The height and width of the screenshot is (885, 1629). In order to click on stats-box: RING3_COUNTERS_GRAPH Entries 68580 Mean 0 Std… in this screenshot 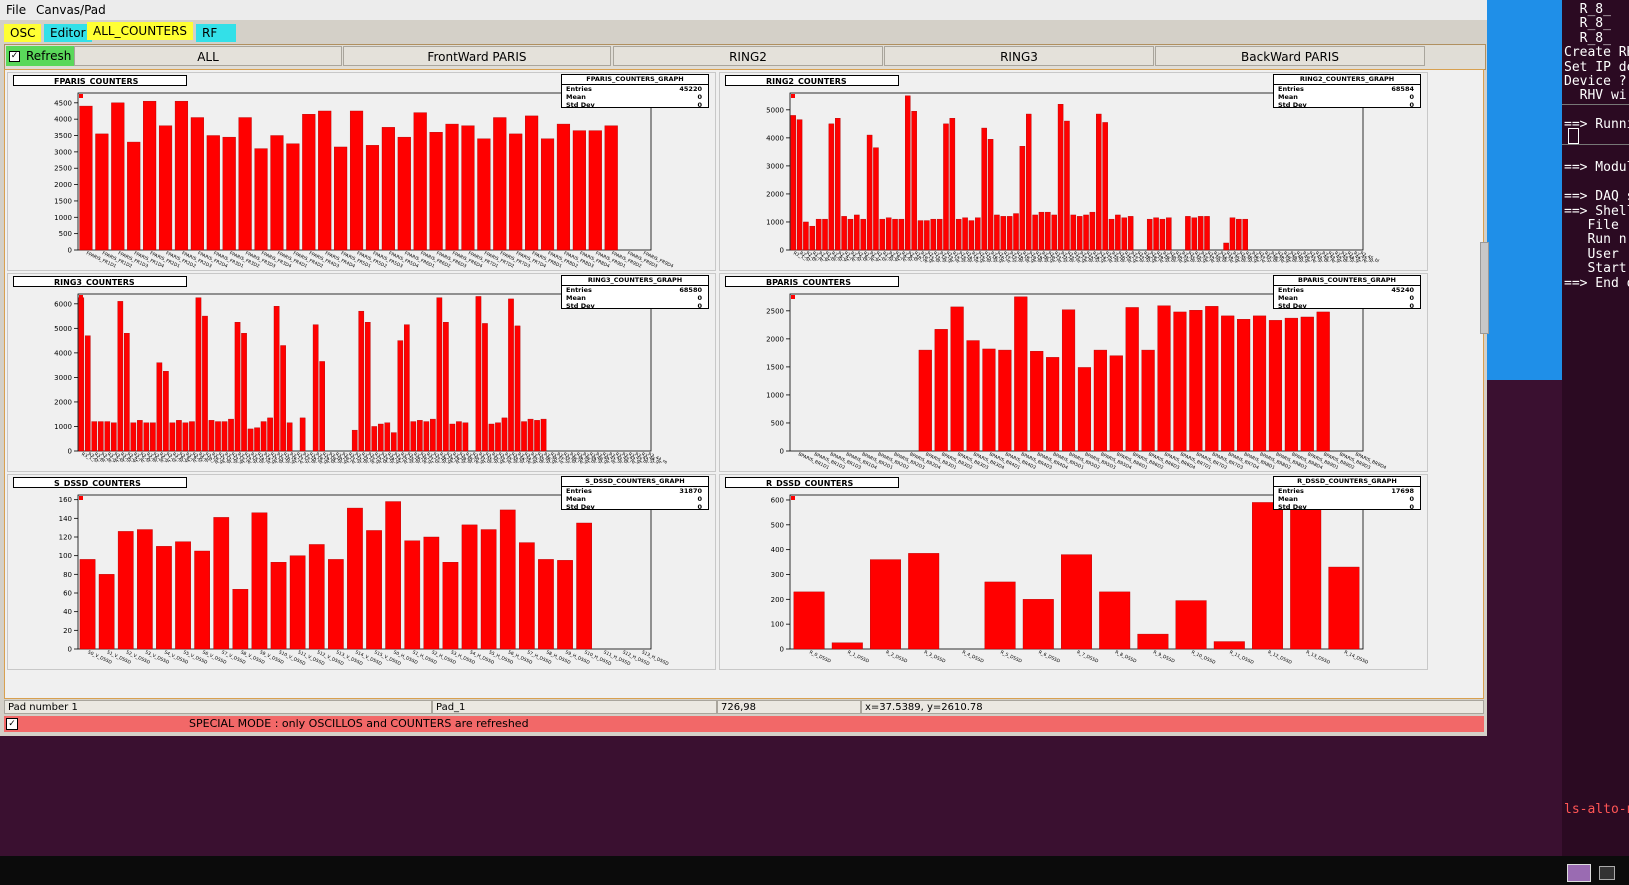, I will do `click(635, 292)`.